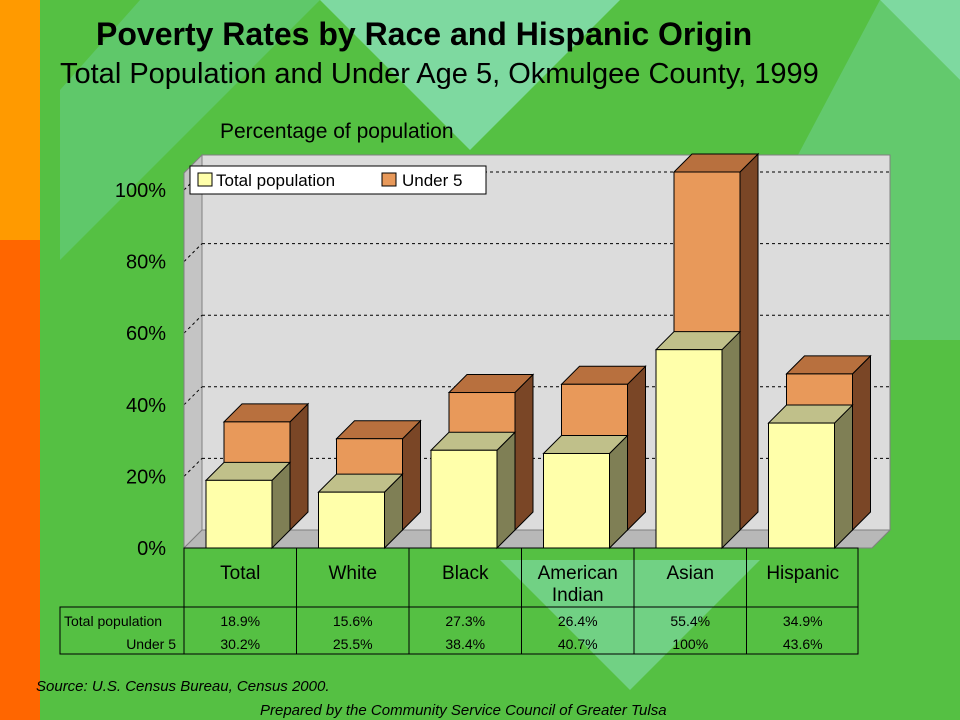 The image size is (960, 720). I want to click on source-note: Source: U.S. Census Bureau, Census 2000., so click(183, 686).